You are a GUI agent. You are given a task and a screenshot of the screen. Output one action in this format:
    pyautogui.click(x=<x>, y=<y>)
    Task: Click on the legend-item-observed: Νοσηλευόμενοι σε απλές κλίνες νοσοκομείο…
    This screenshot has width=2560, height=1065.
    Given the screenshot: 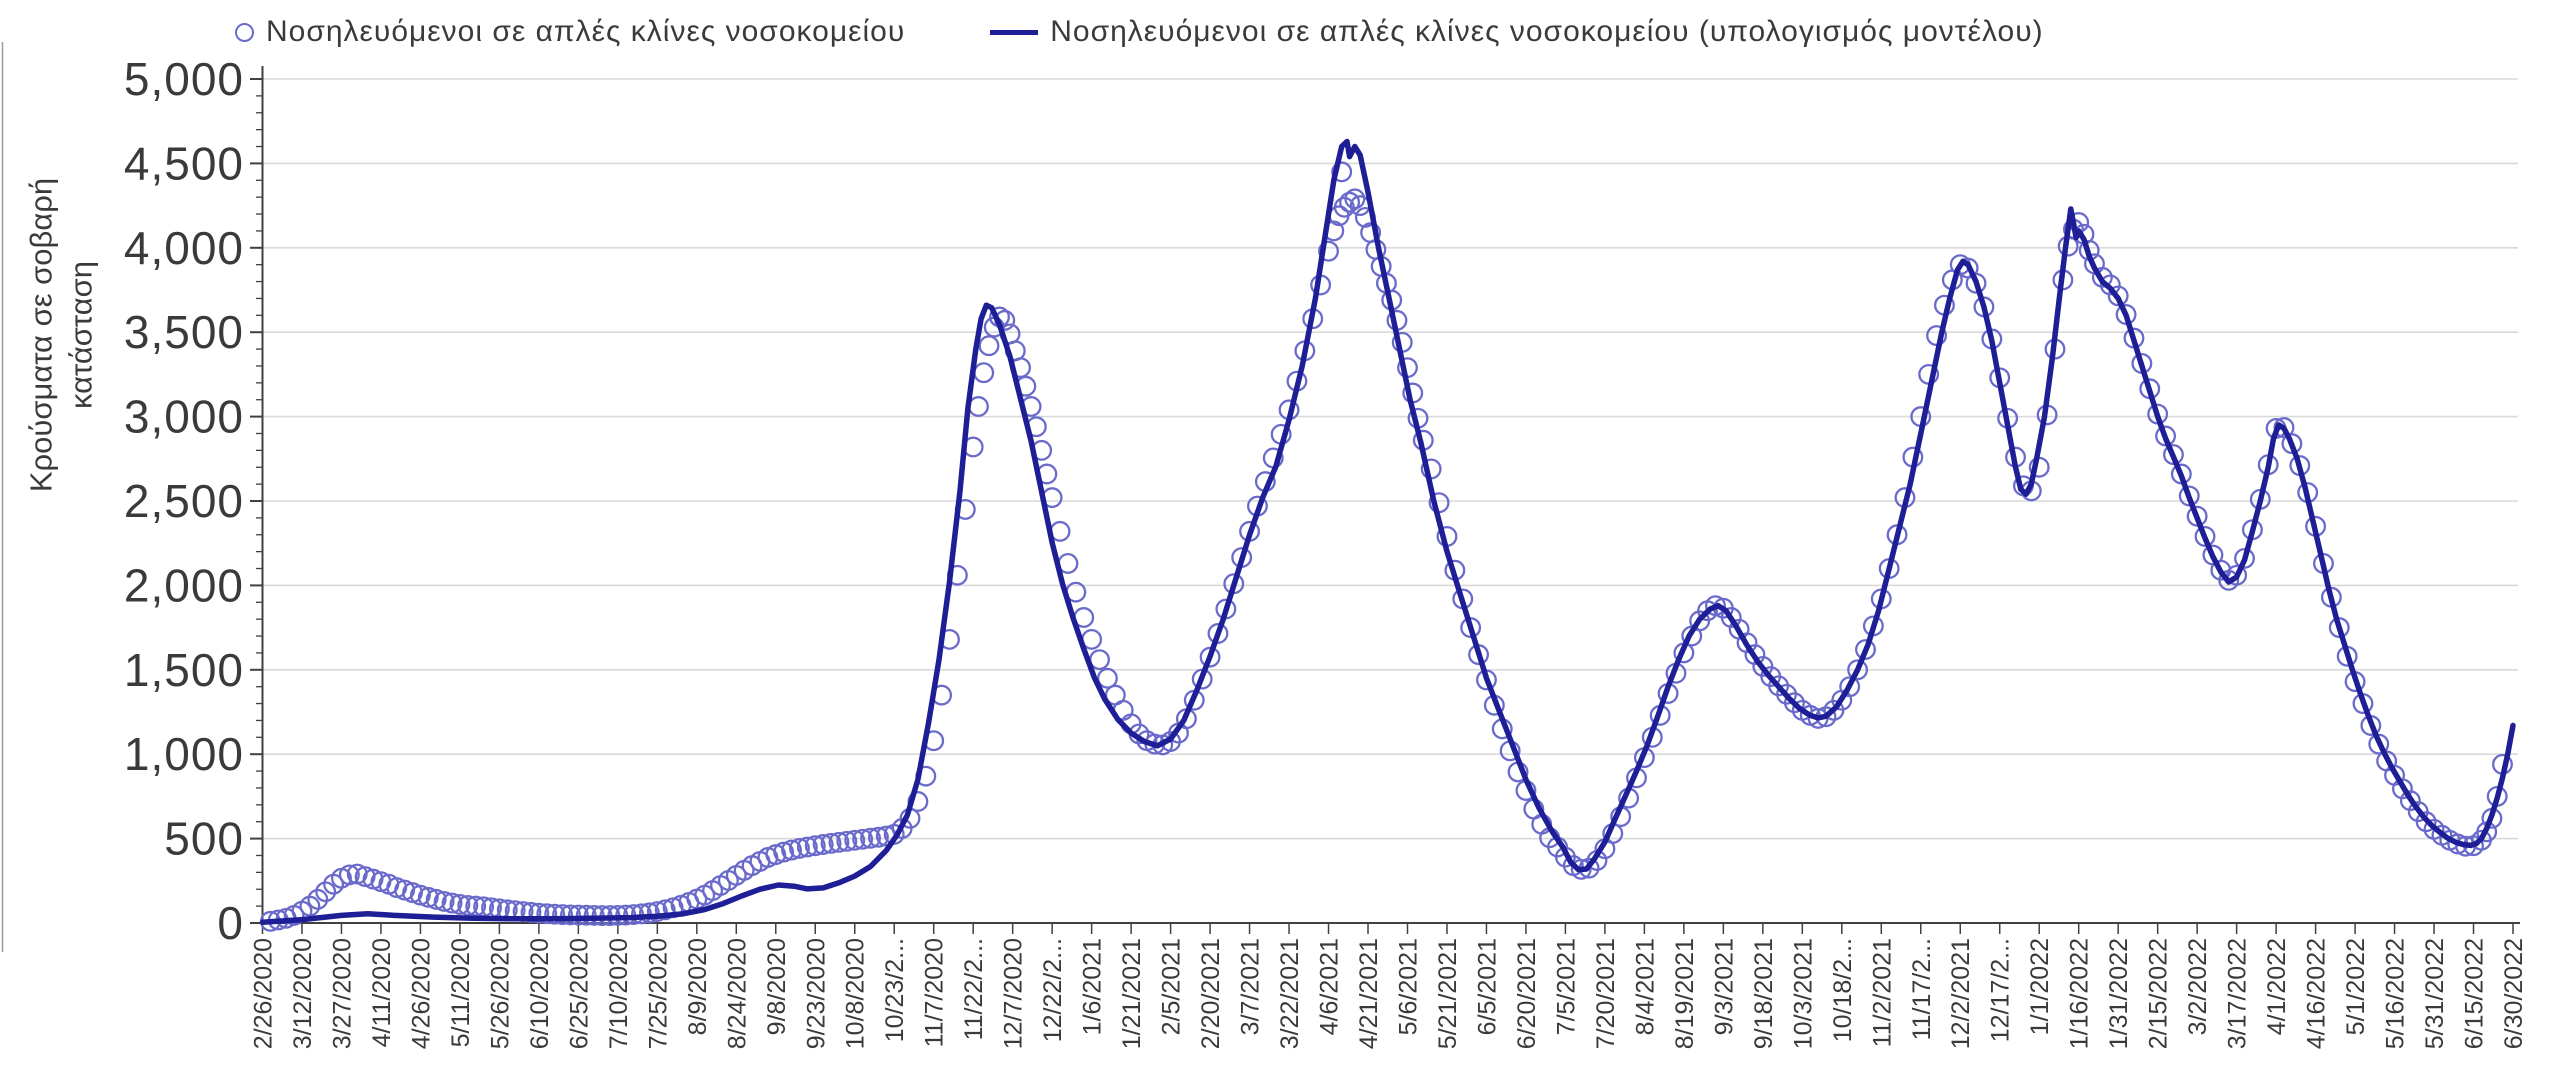 What is the action you would take?
    pyautogui.click(x=570, y=32)
    